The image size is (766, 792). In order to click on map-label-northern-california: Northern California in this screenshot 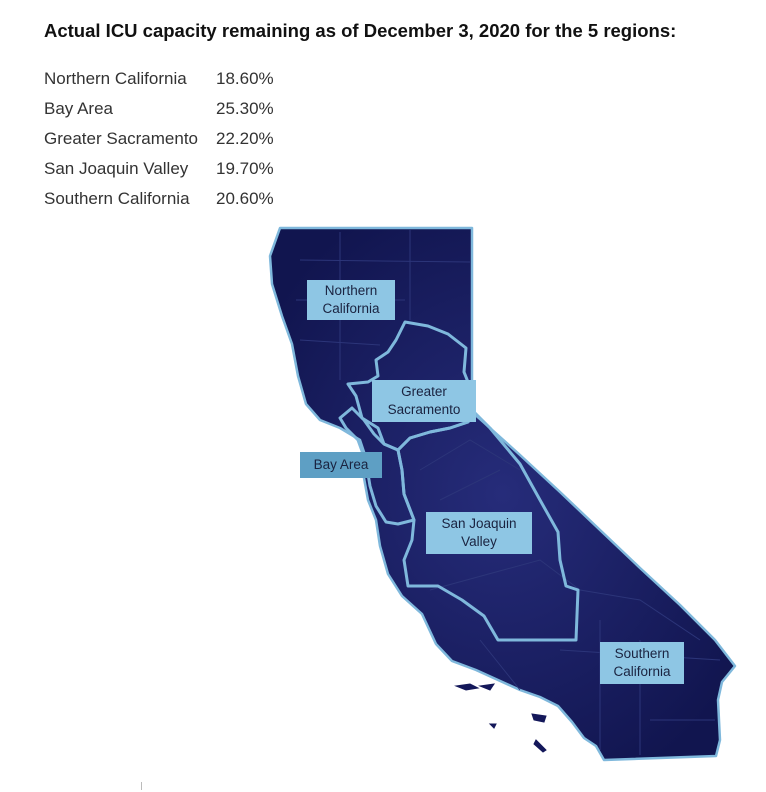, I will do `click(351, 300)`.